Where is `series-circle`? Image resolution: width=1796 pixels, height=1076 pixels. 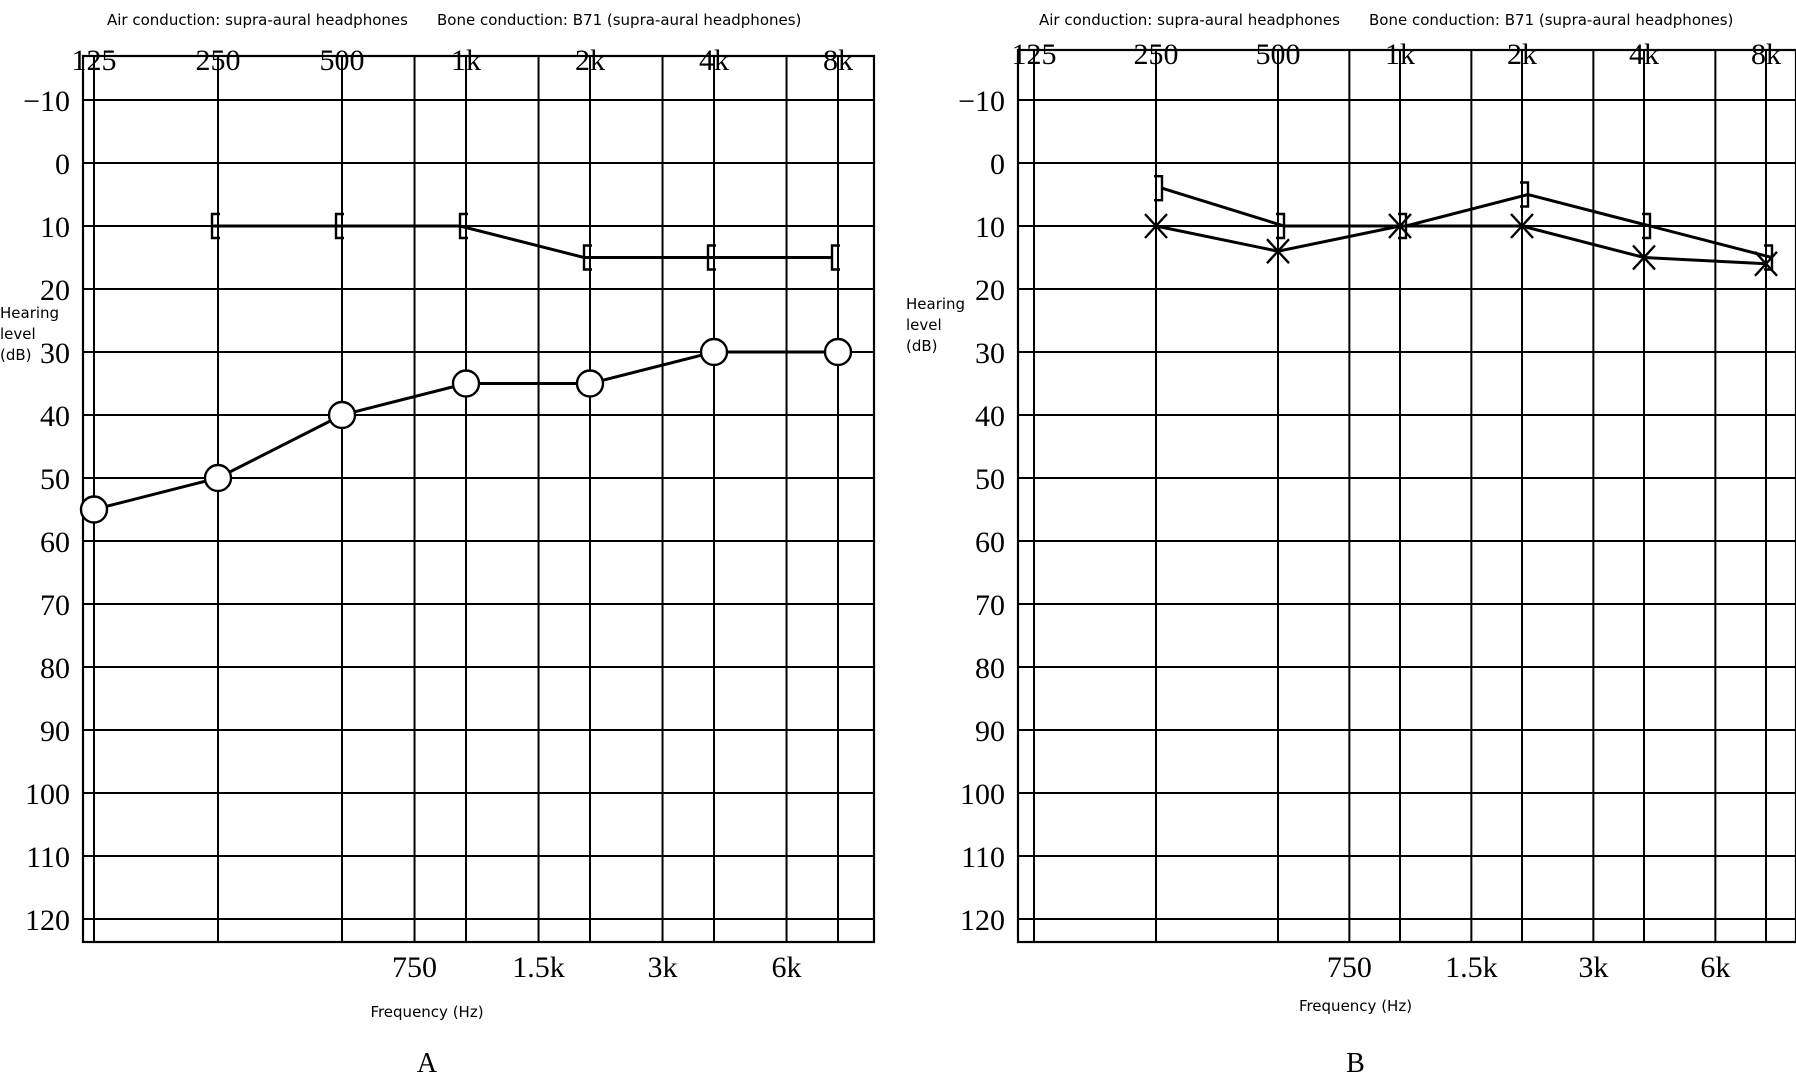 series-circle is located at coordinates (466, 430).